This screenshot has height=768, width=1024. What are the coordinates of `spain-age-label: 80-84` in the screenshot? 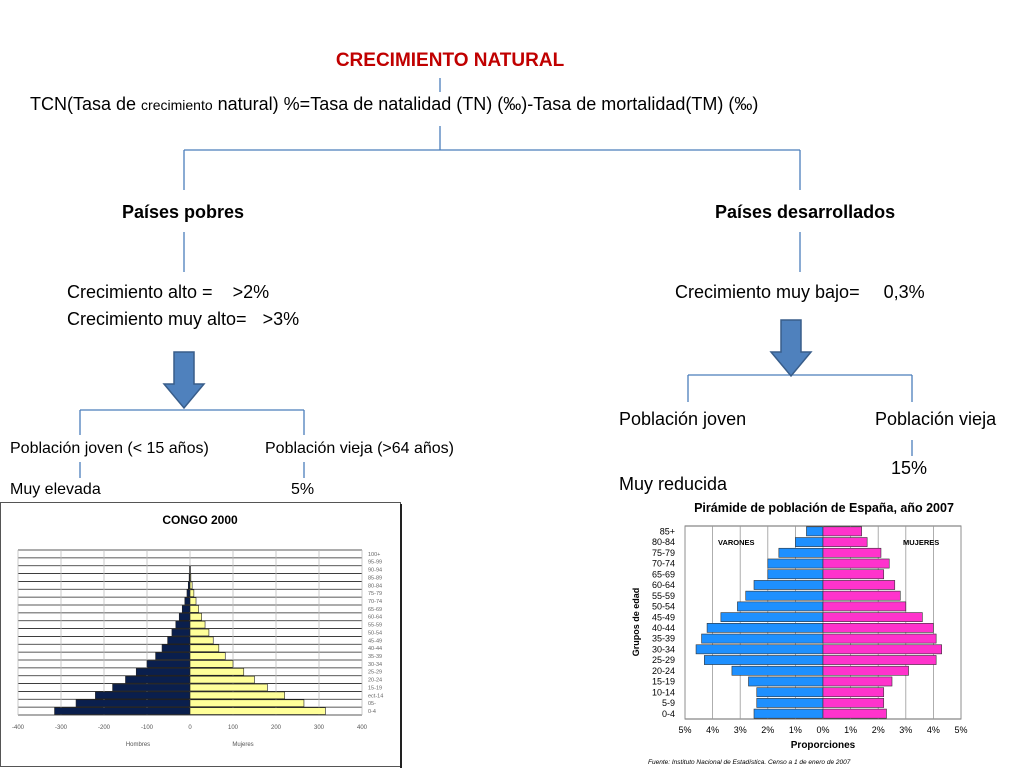 It's located at (663, 542).